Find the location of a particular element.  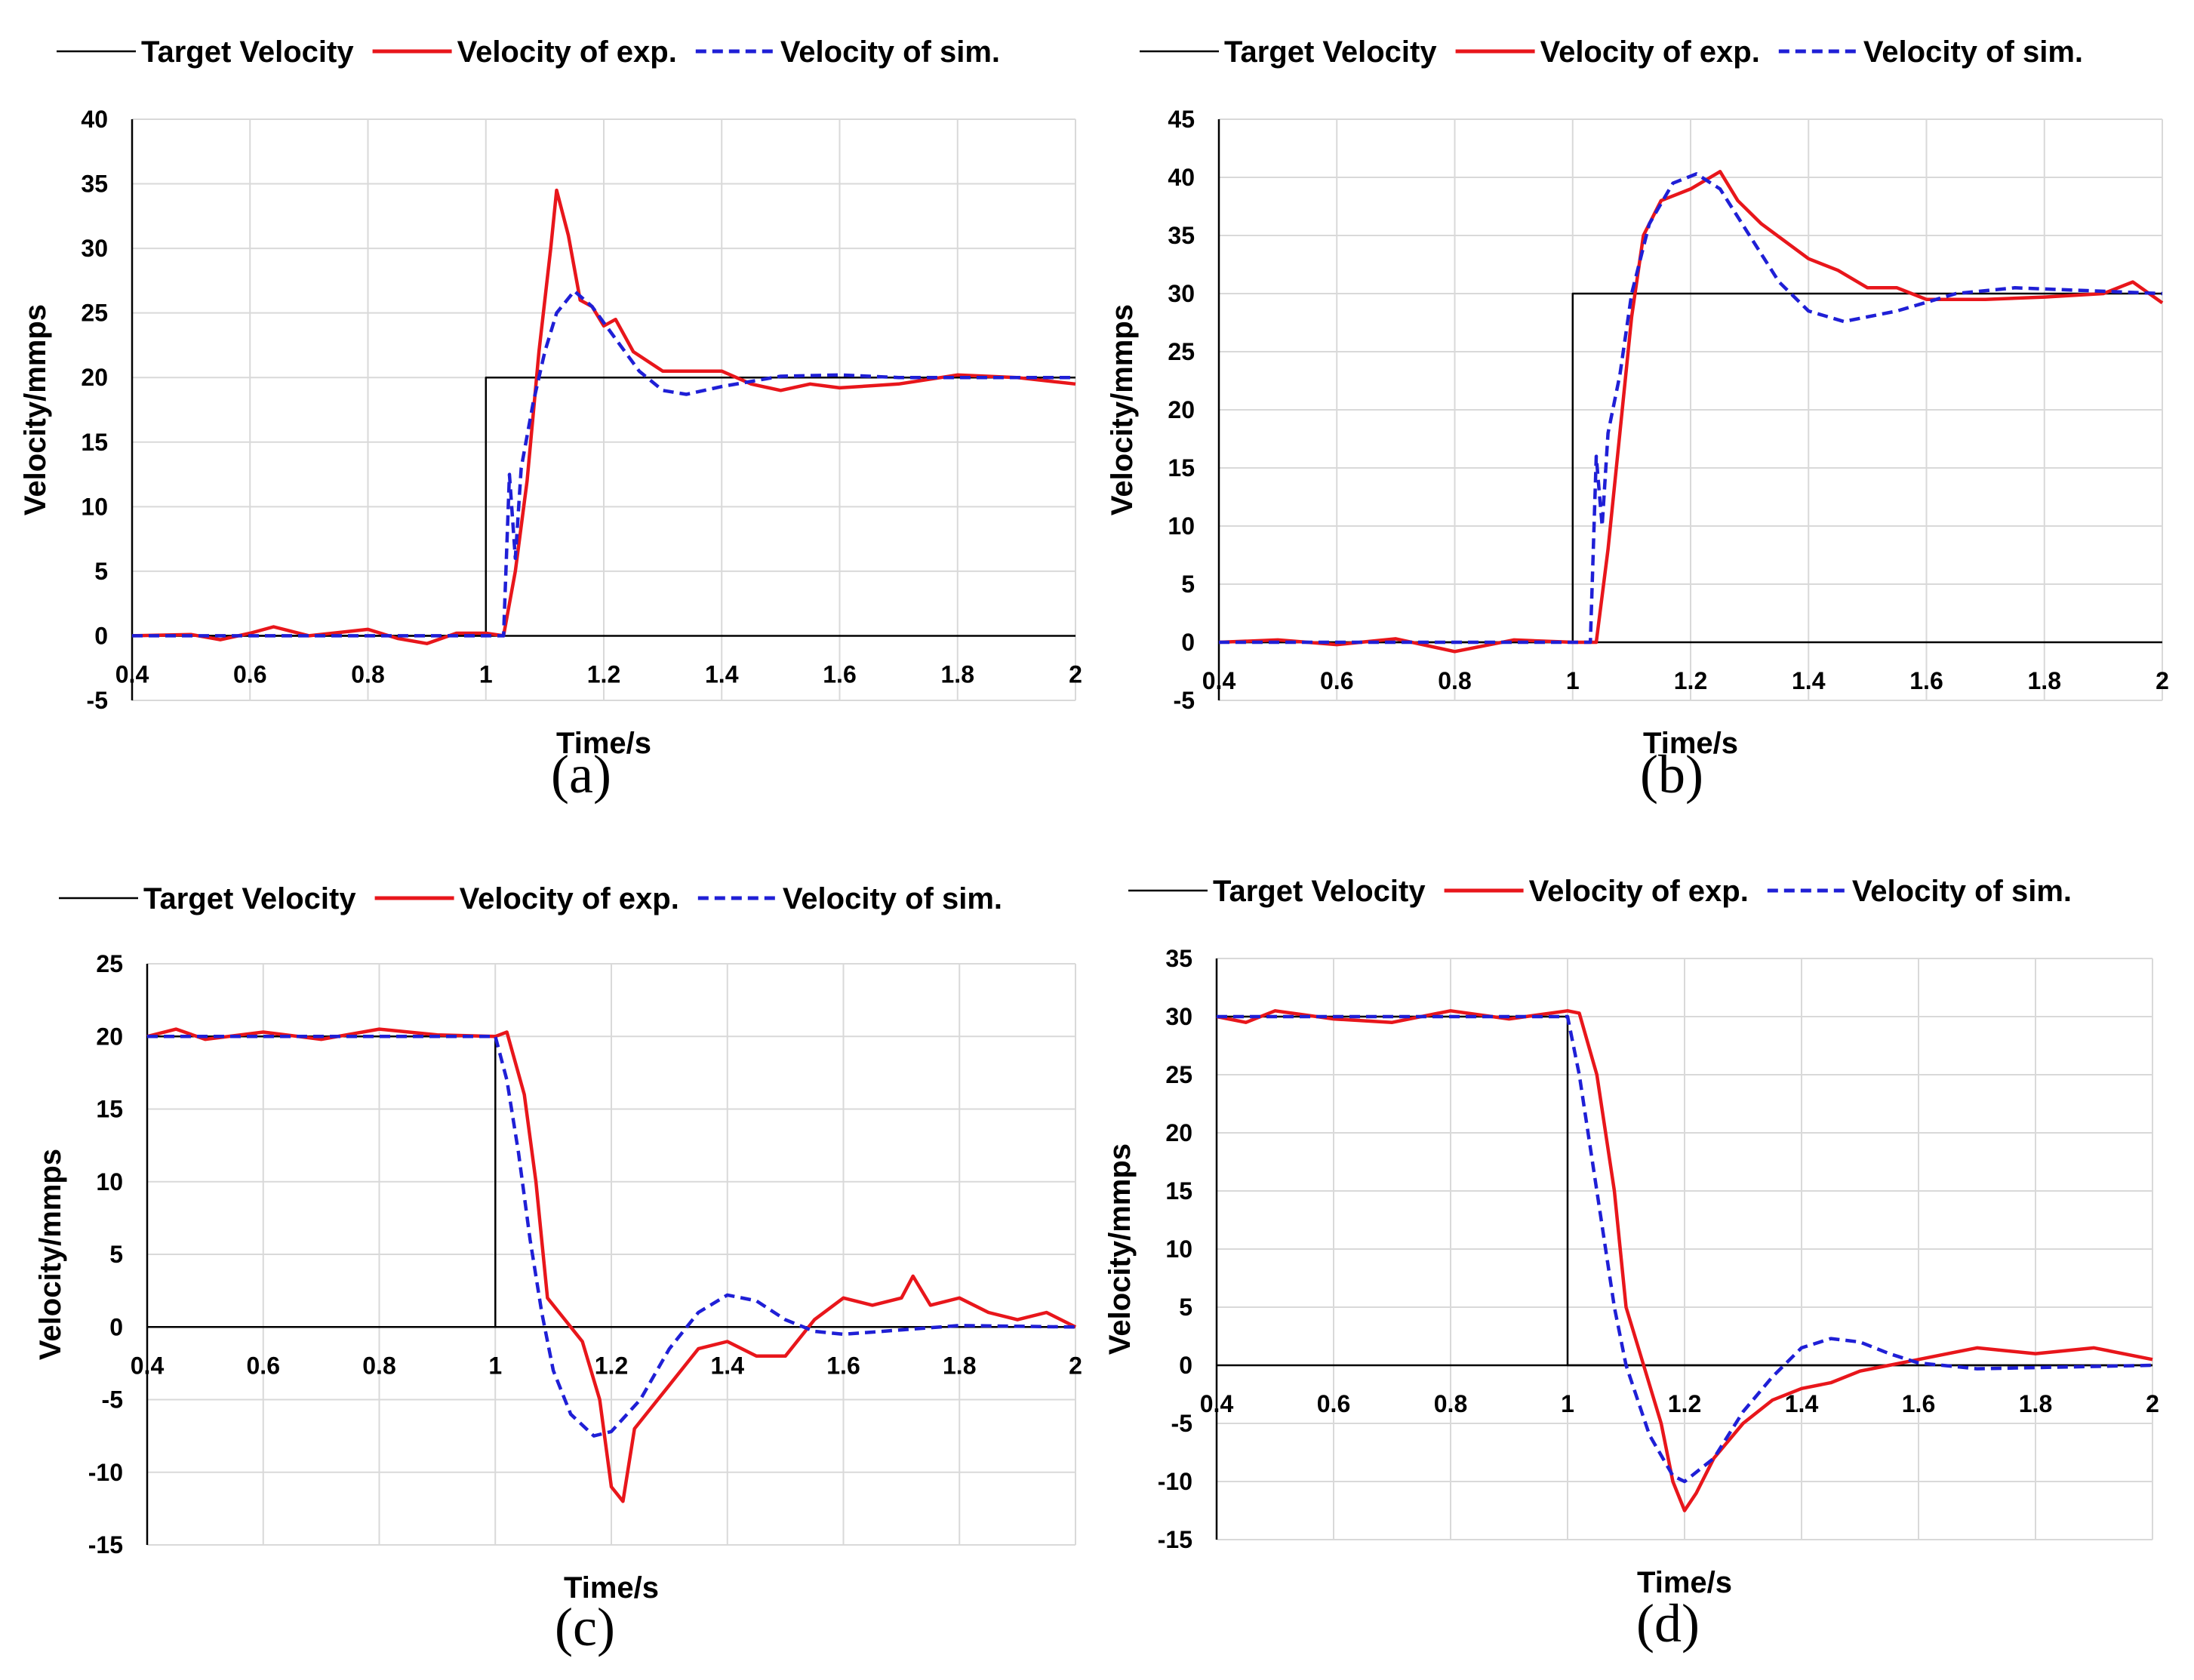

panel-caption: (c) is located at coordinates (585, 1627).